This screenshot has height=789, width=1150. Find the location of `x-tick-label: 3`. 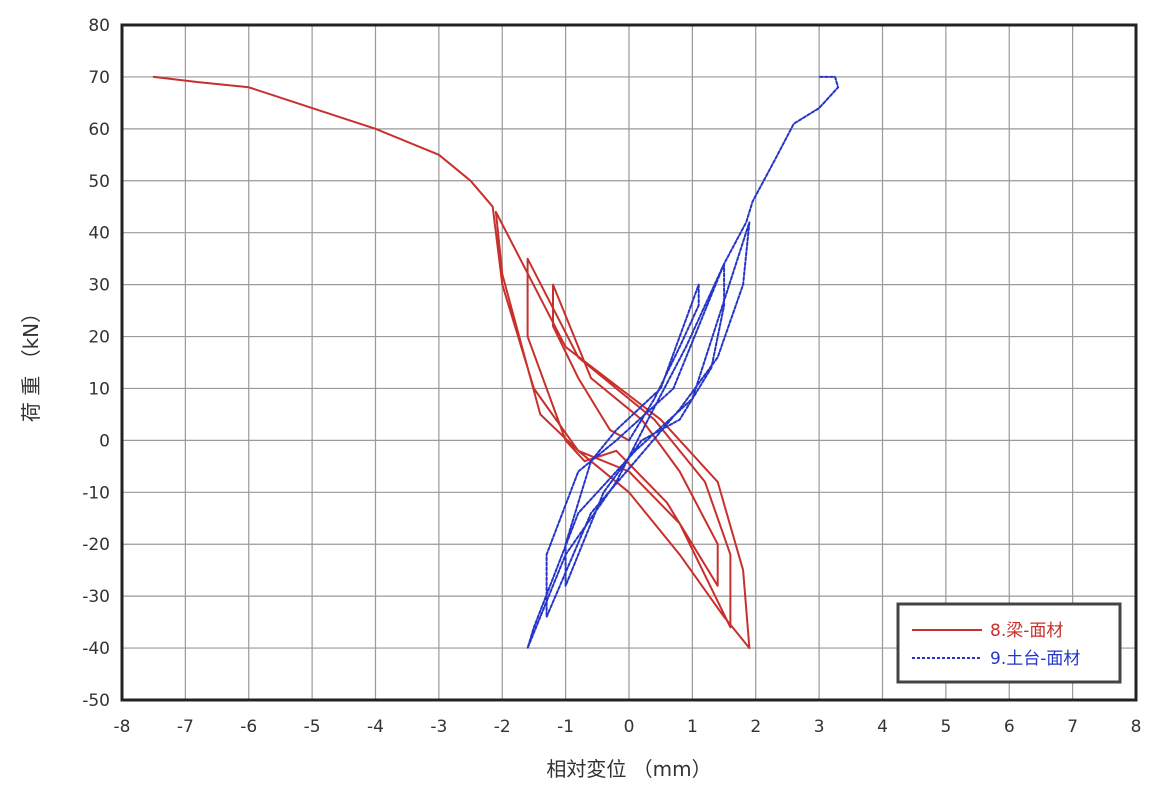

x-tick-label: 3 is located at coordinates (819, 727).